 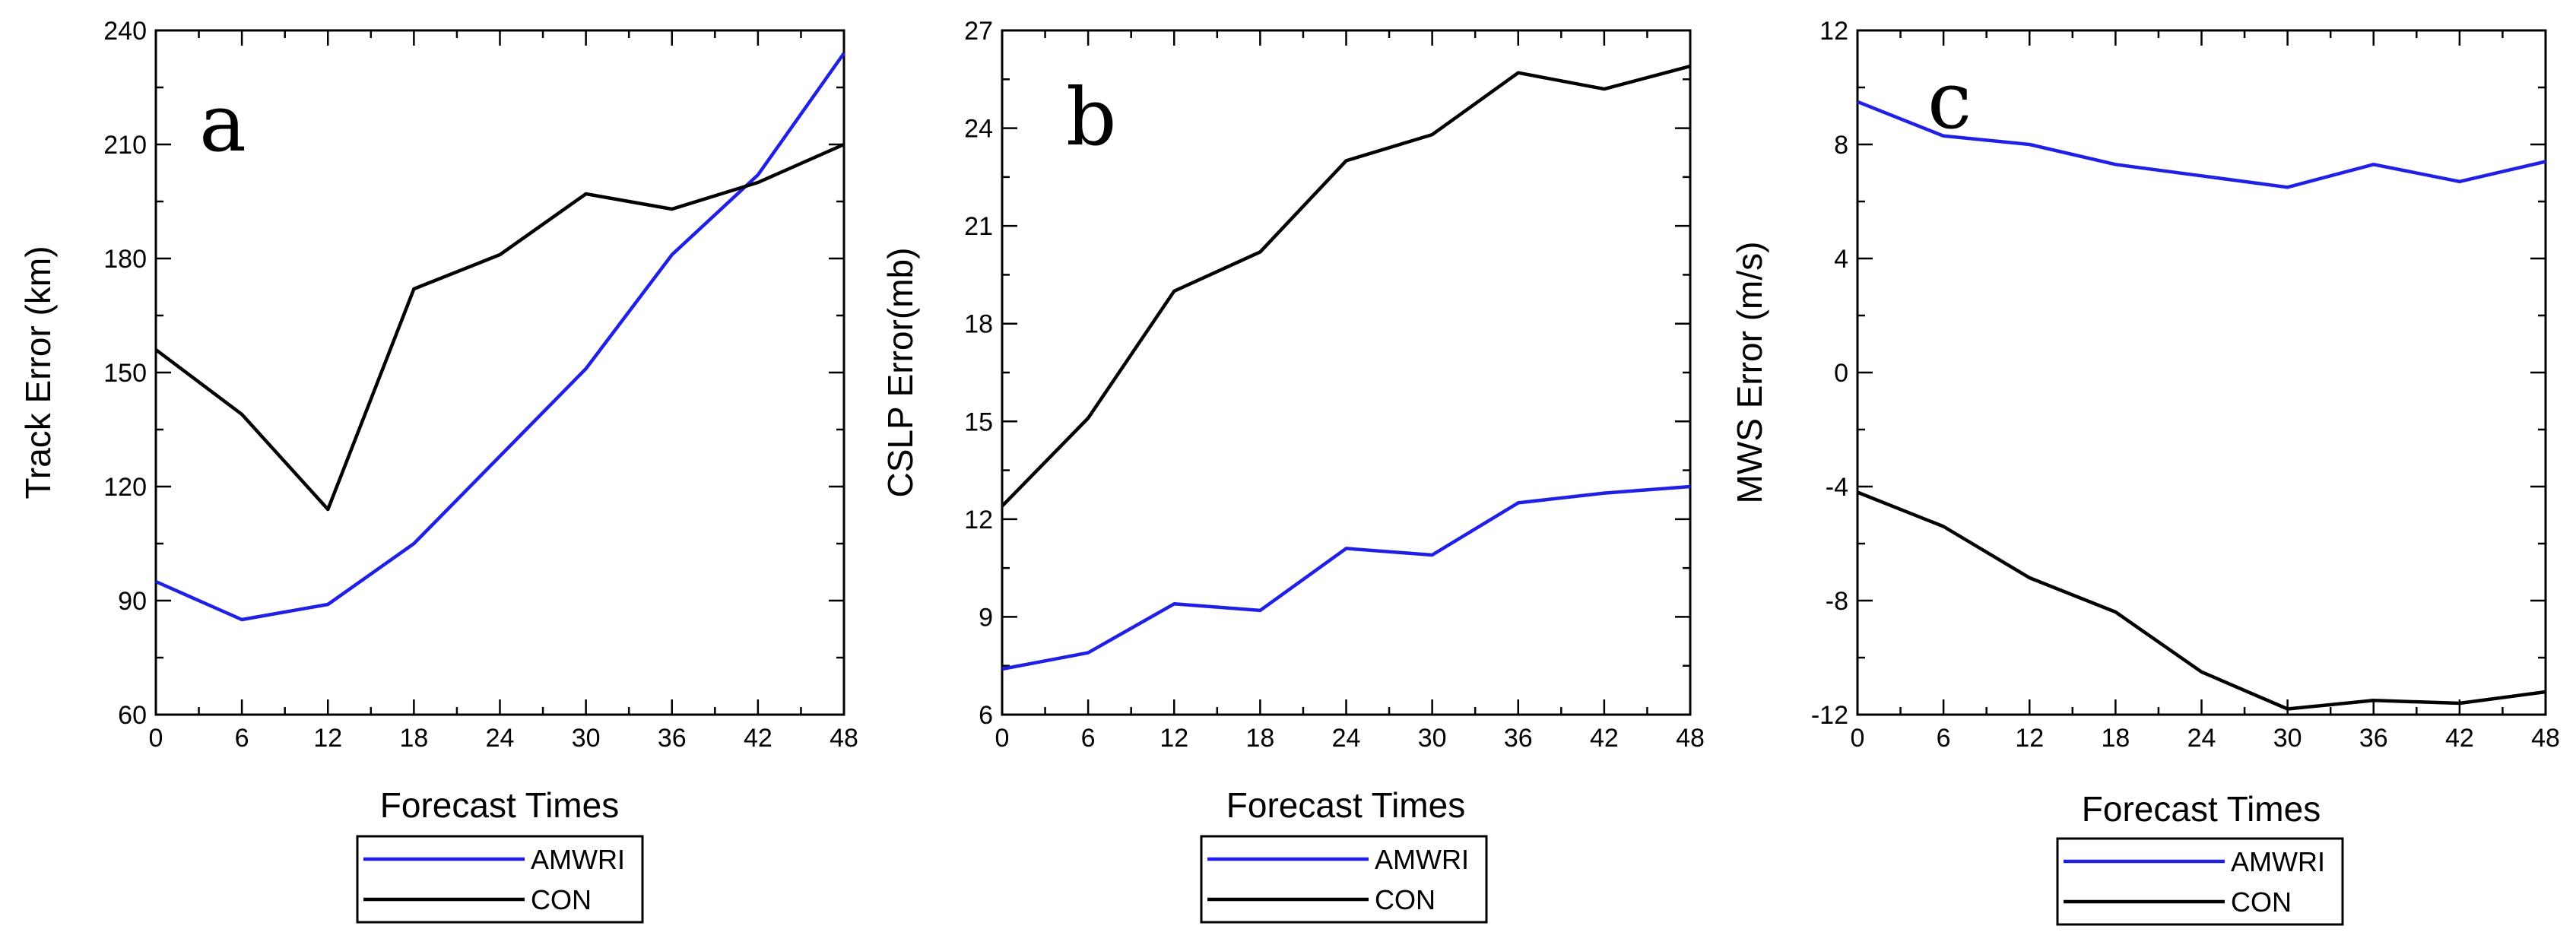 I want to click on y-tick-label: 6, so click(x=986, y=715).